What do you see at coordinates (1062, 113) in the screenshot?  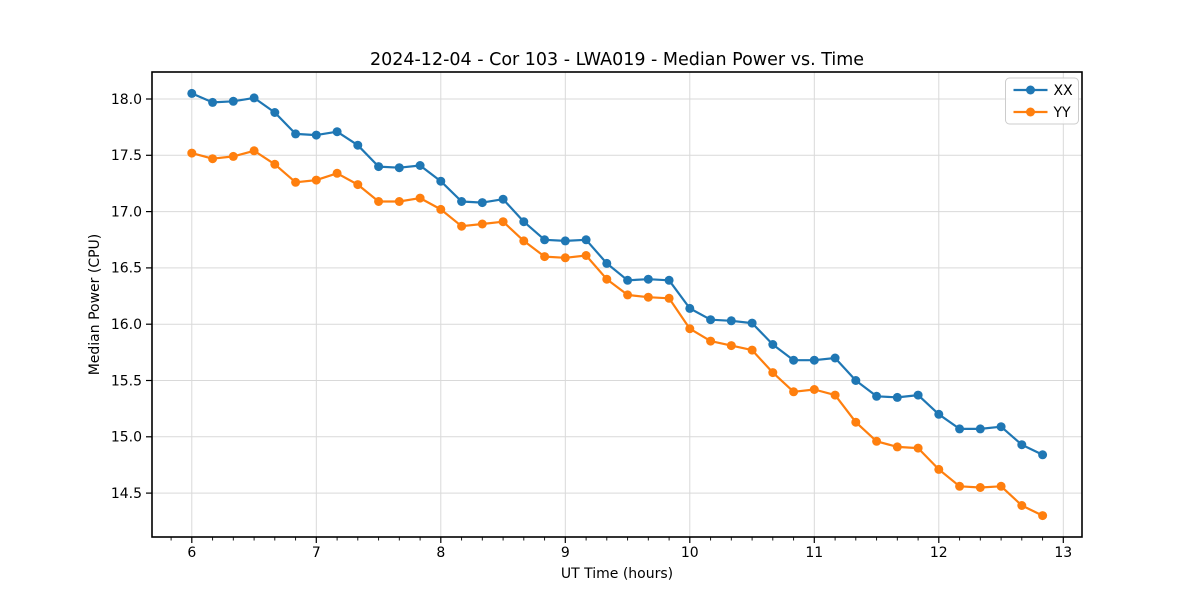 I see `legend-label: YY` at bounding box center [1062, 113].